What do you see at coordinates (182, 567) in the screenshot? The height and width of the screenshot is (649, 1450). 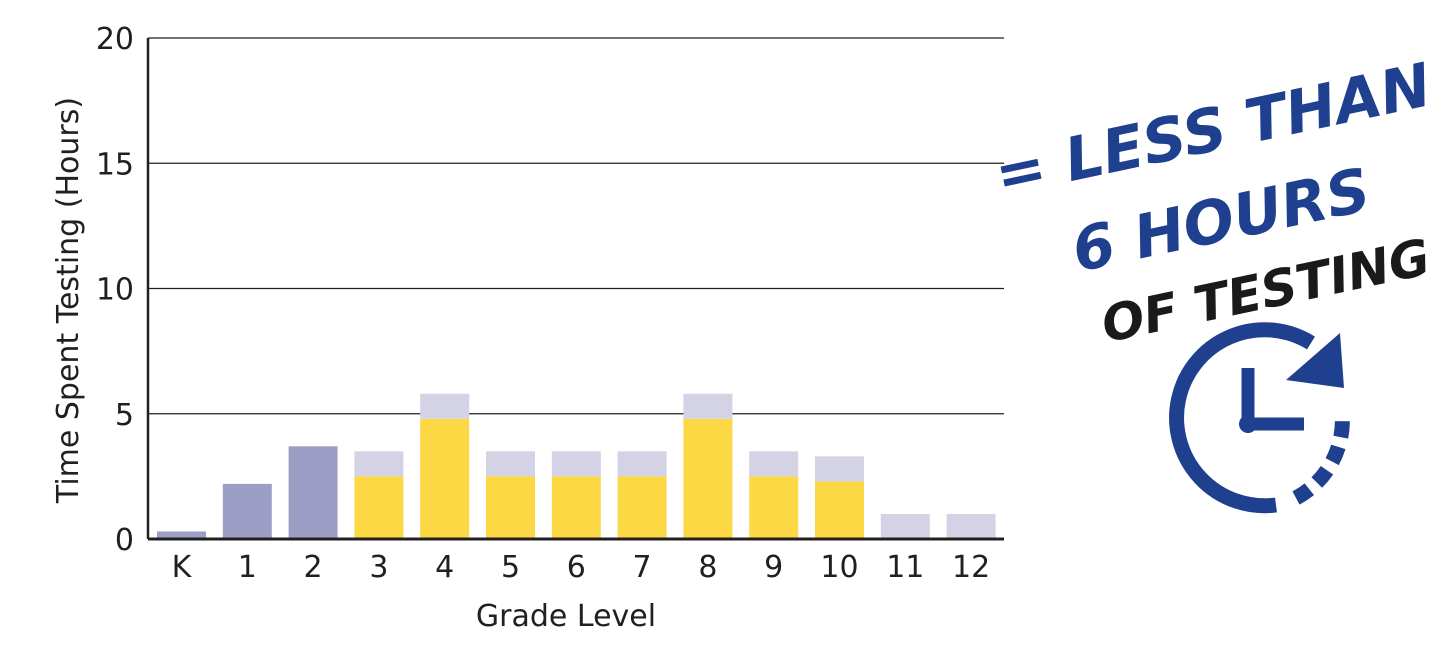 I see `x-tick-label: K` at bounding box center [182, 567].